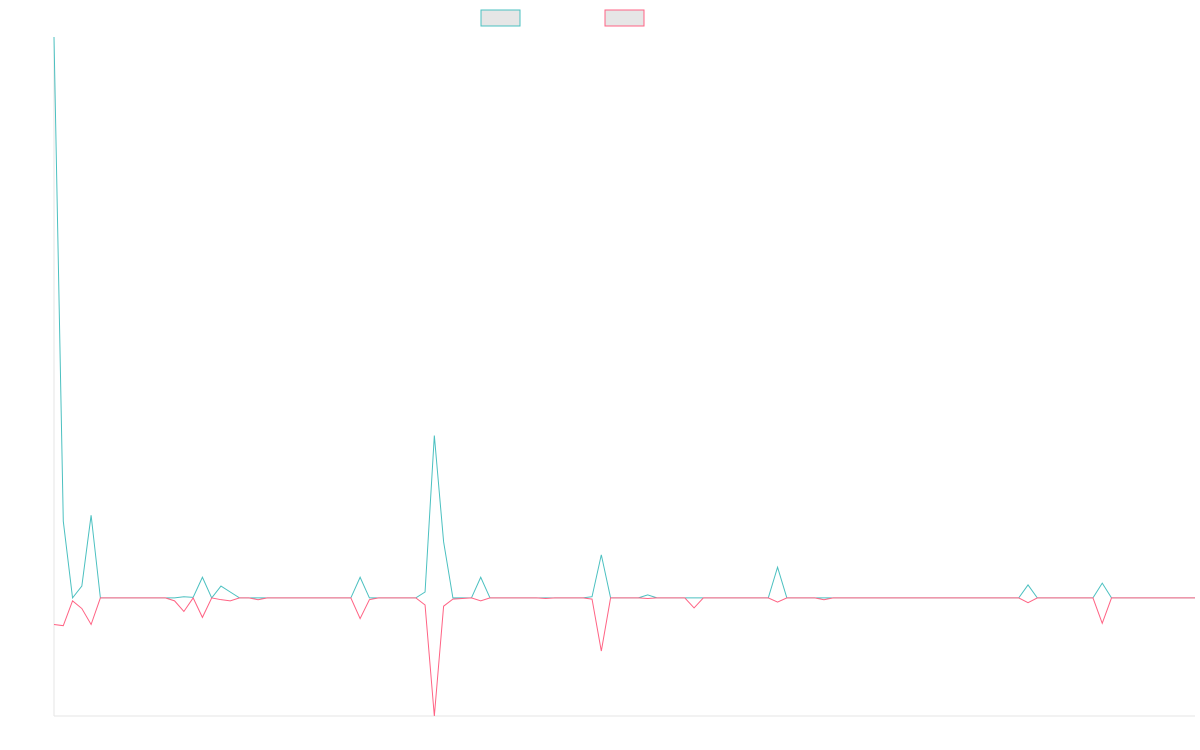 The image size is (1200, 750). I want to click on legend, so click(562, 18).